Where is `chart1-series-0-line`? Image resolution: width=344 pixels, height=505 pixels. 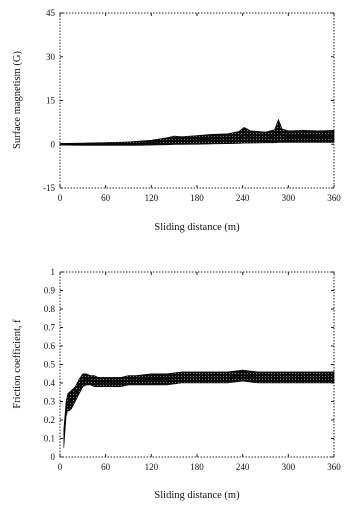 chart1-series-0-line is located at coordinates (197, 137).